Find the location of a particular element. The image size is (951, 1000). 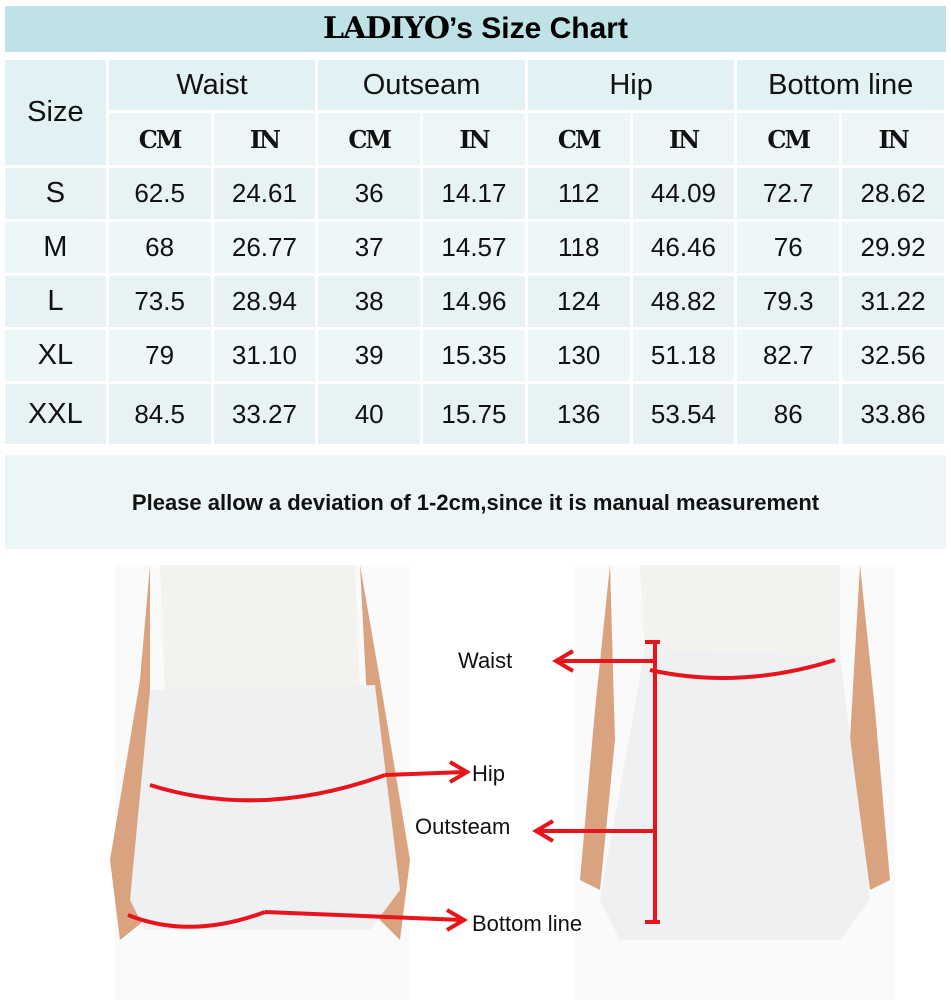

value-cell: 15.75 is located at coordinates (474, 414).